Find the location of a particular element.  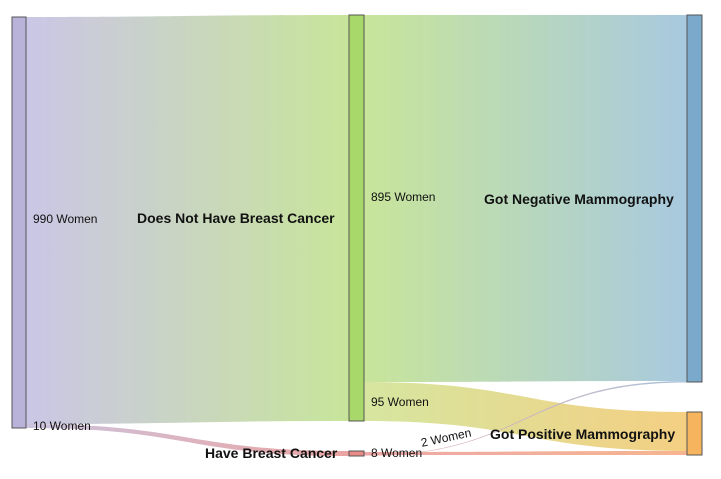

flow-population-to-cancer is located at coordinates (187, 440).